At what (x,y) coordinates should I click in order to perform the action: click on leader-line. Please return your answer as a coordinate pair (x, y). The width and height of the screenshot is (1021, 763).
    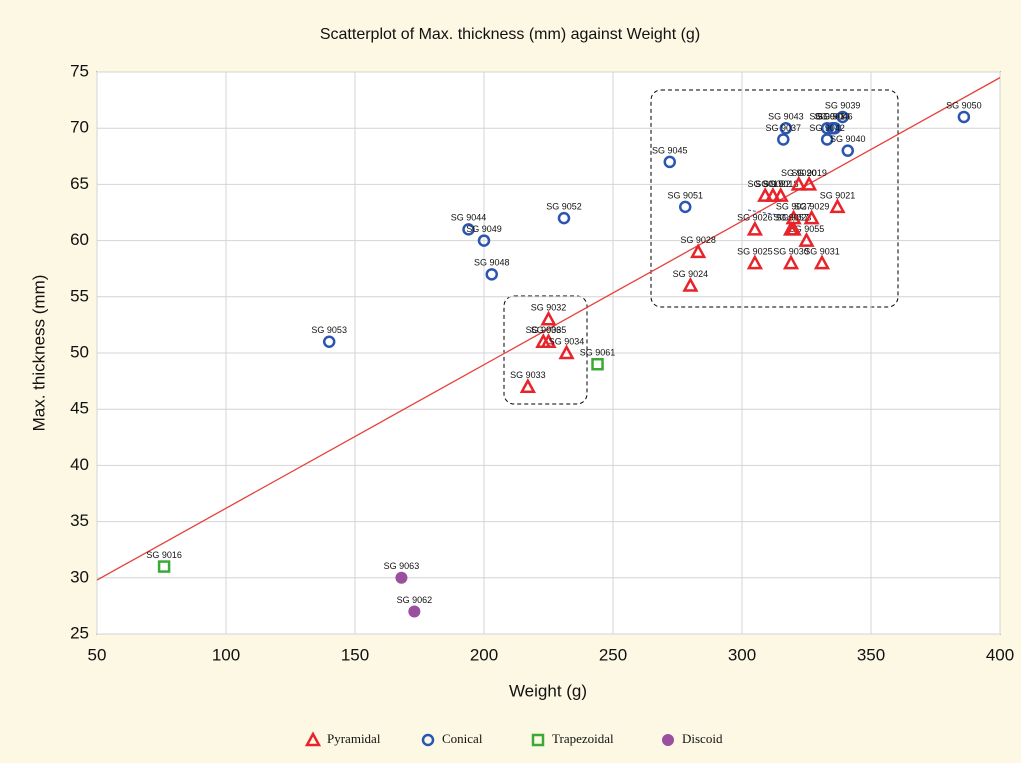
    Looking at the image, I should click on (769, 213).